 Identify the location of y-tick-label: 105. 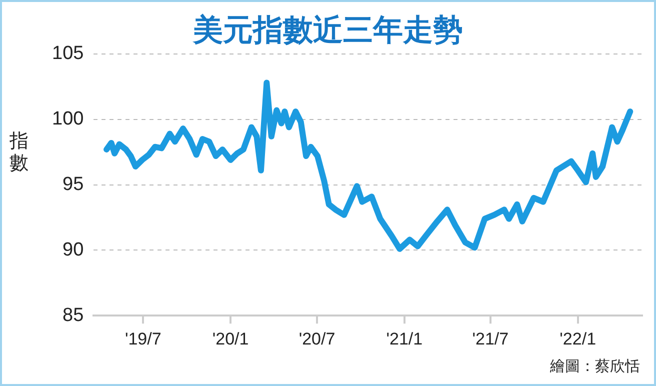
(68, 53).